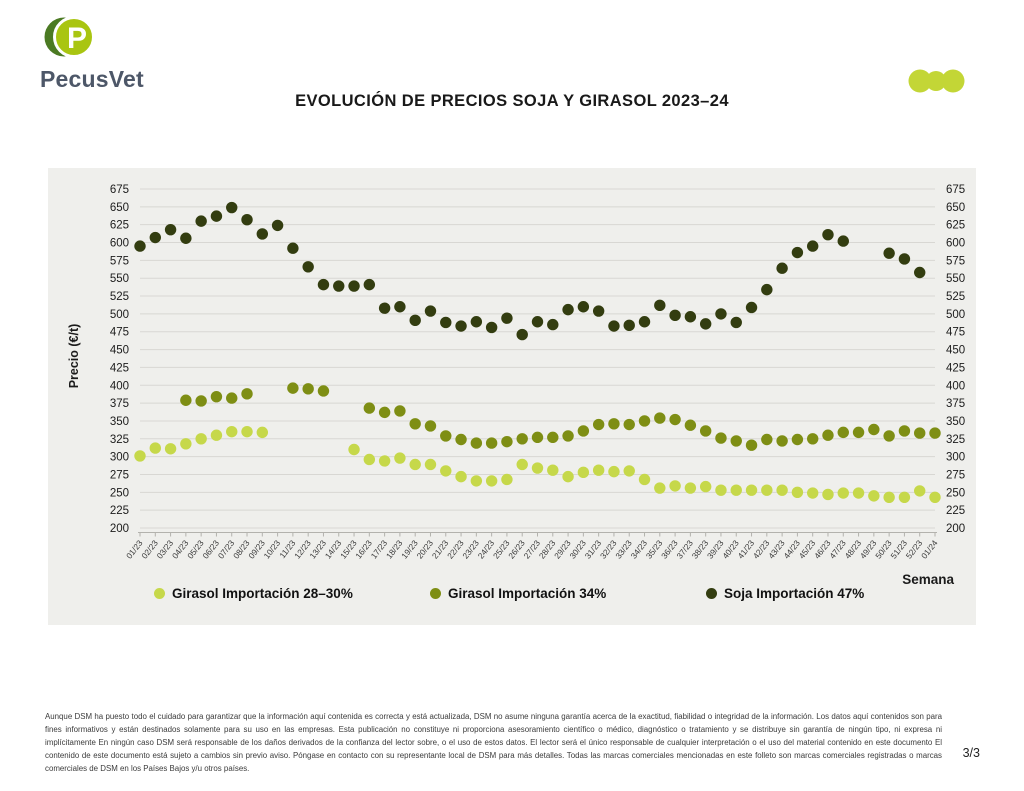 The width and height of the screenshot is (1024, 791). Describe the element at coordinates (971, 753) in the screenshot. I see `page-number: 3/3` at that location.